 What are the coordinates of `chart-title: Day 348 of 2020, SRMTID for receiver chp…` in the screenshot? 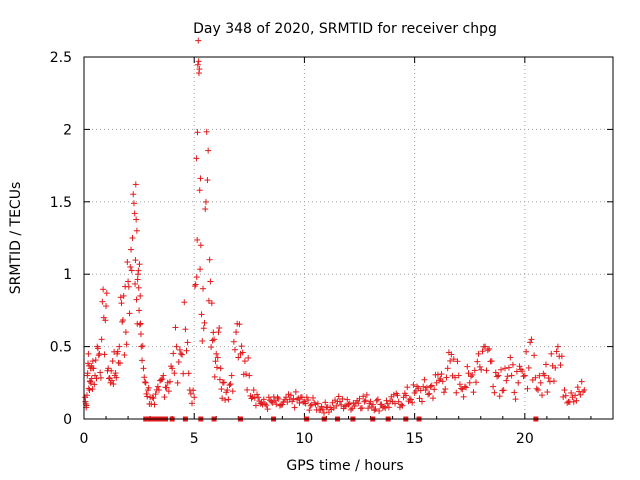 It's located at (345, 29).